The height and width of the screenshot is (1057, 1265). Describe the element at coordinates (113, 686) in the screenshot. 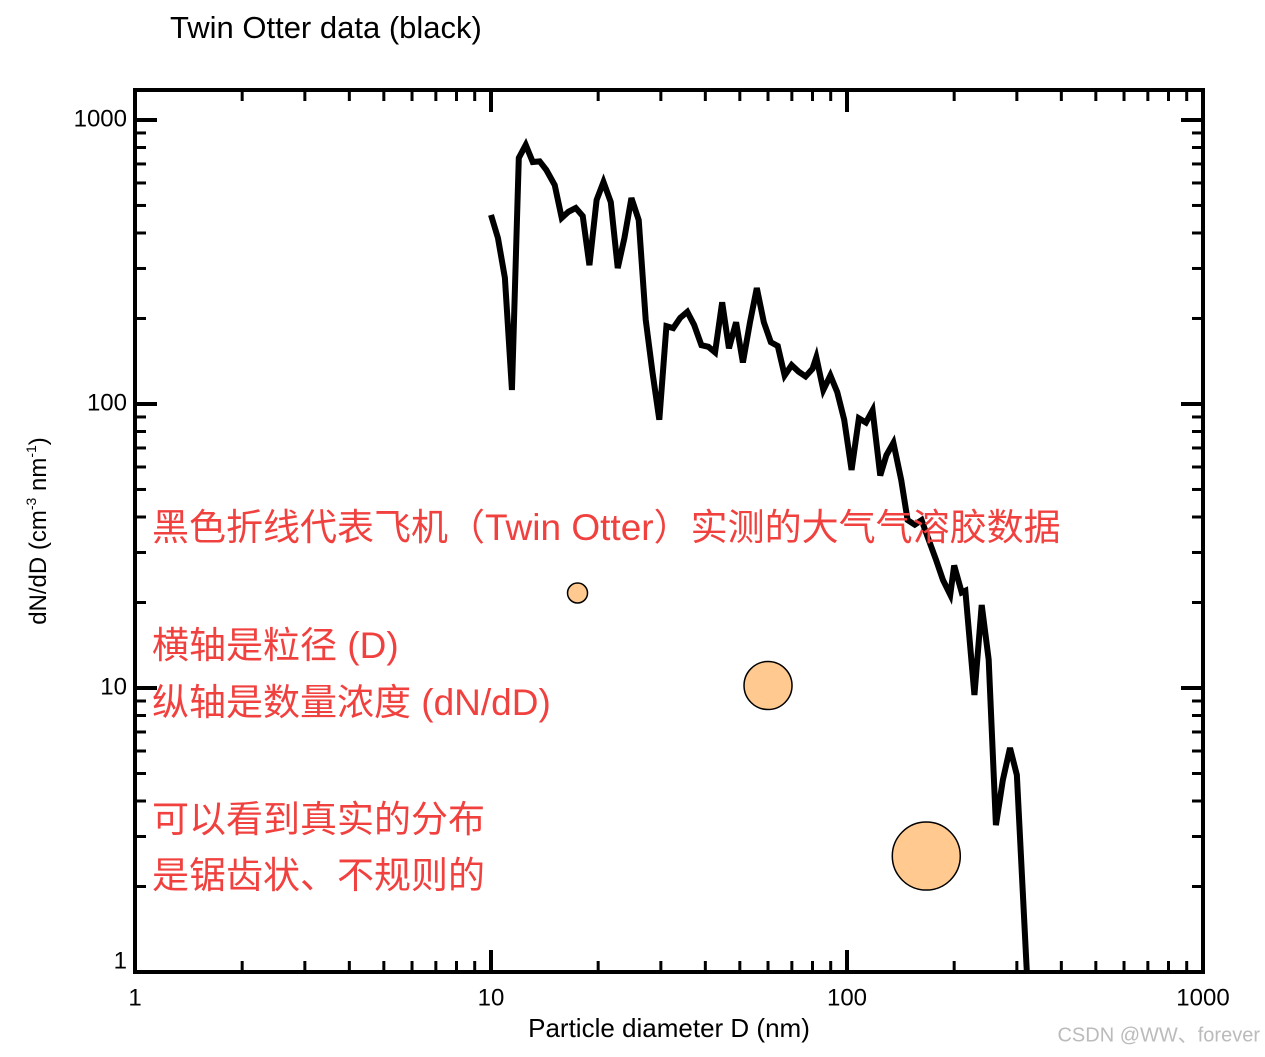

I see `y-tick-label: 10` at that location.